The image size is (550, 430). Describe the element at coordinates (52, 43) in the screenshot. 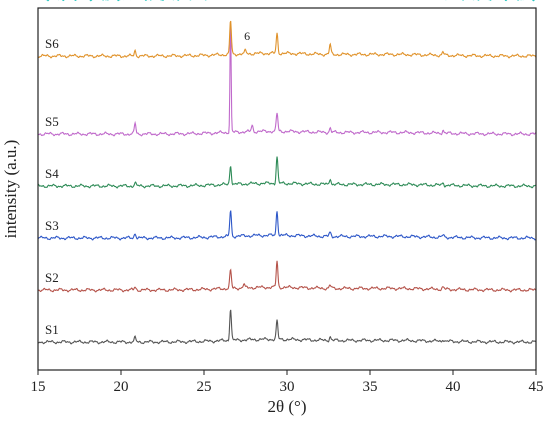

I see `series-label-s6: S6` at that location.